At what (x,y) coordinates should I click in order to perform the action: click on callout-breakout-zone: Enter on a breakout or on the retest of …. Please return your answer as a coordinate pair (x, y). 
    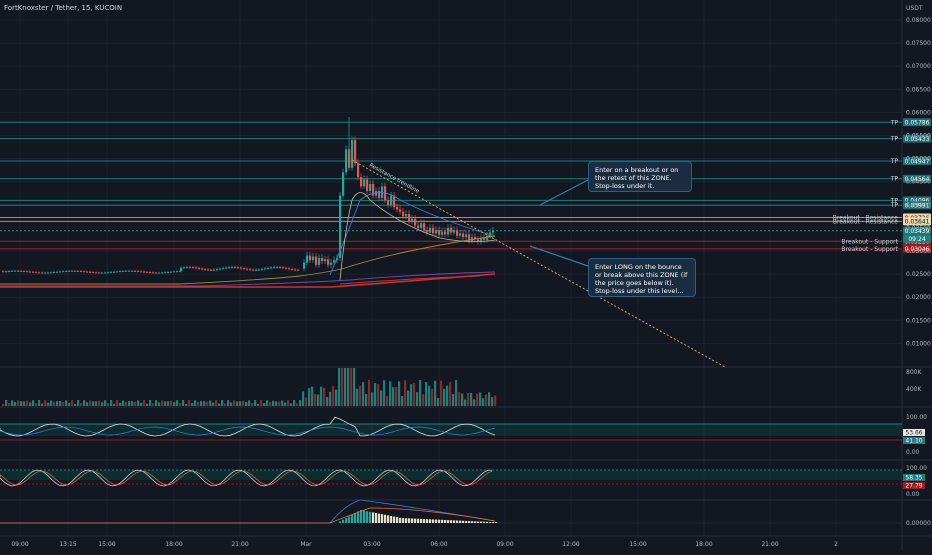
    Looking at the image, I should click on (640, 176).